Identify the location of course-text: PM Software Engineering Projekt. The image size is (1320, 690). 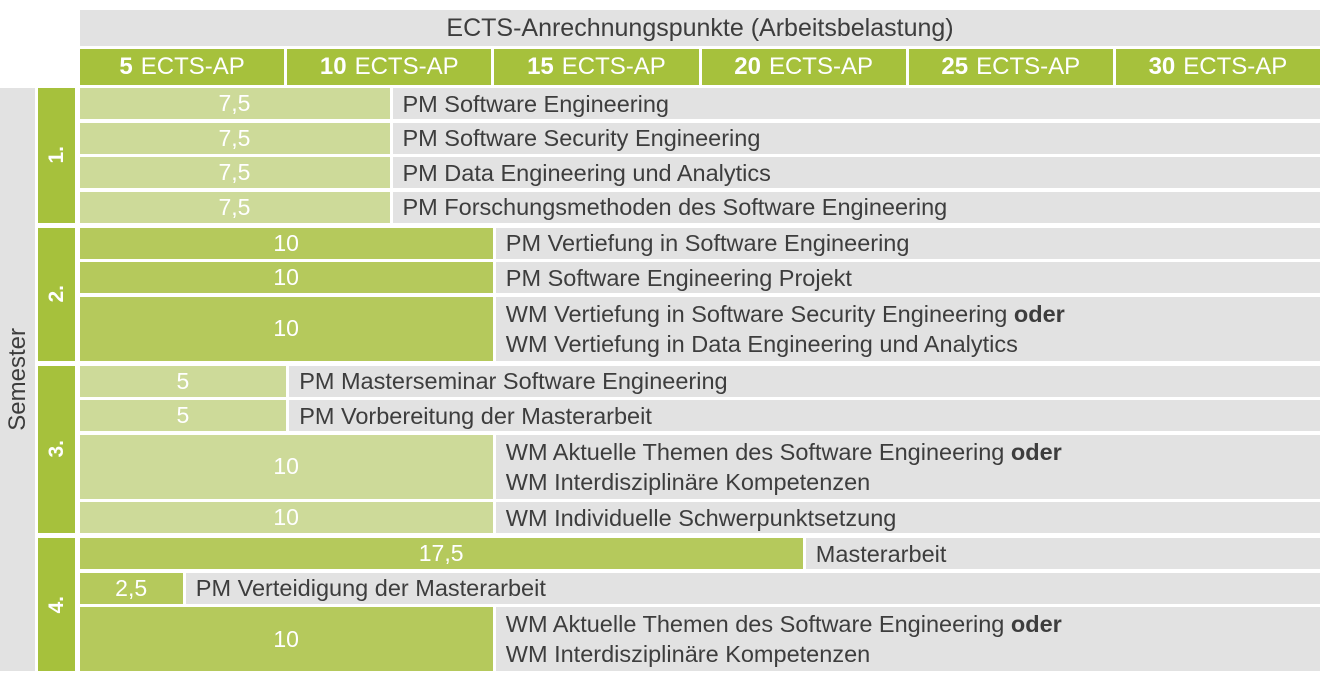
(678, 277).